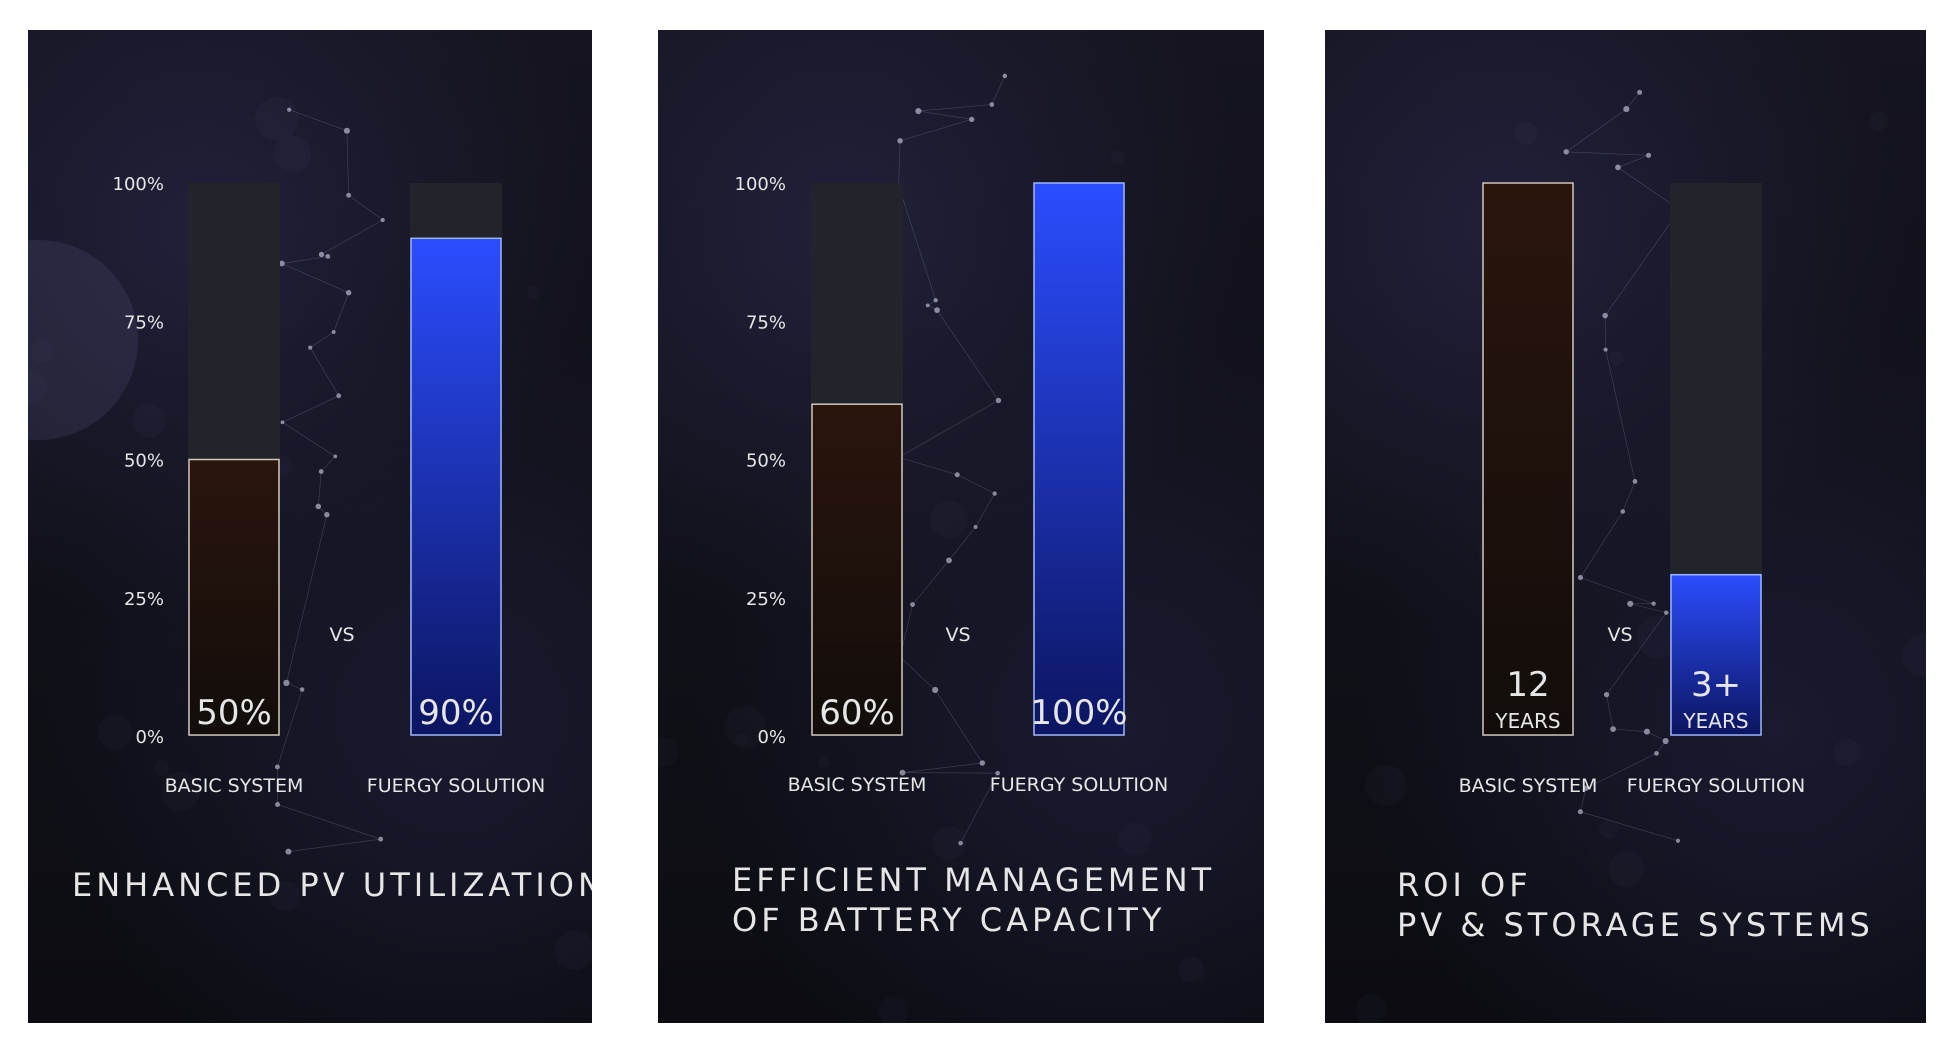 The image size is (1950, 1050). What do you see at coordinates (144, 461) in the screenshot?
I see `y-tick-label: 50%` at bounding box center [144, 461].